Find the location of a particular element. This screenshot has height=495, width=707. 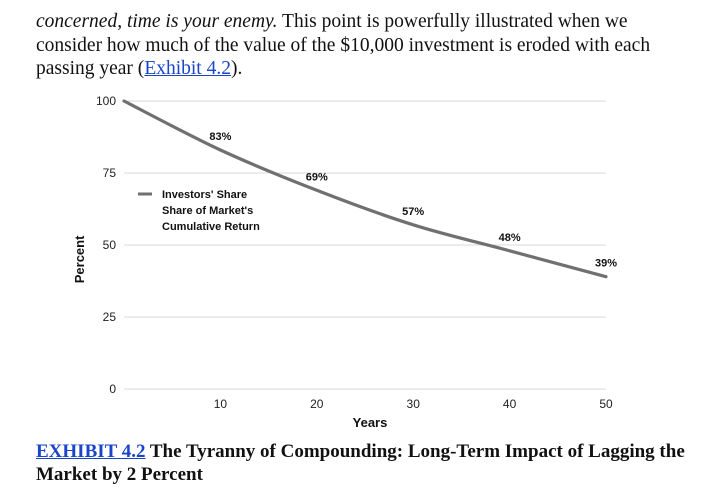

intro-italic-text: concerned, time is your enemy. is located at coordinates (157, 21).